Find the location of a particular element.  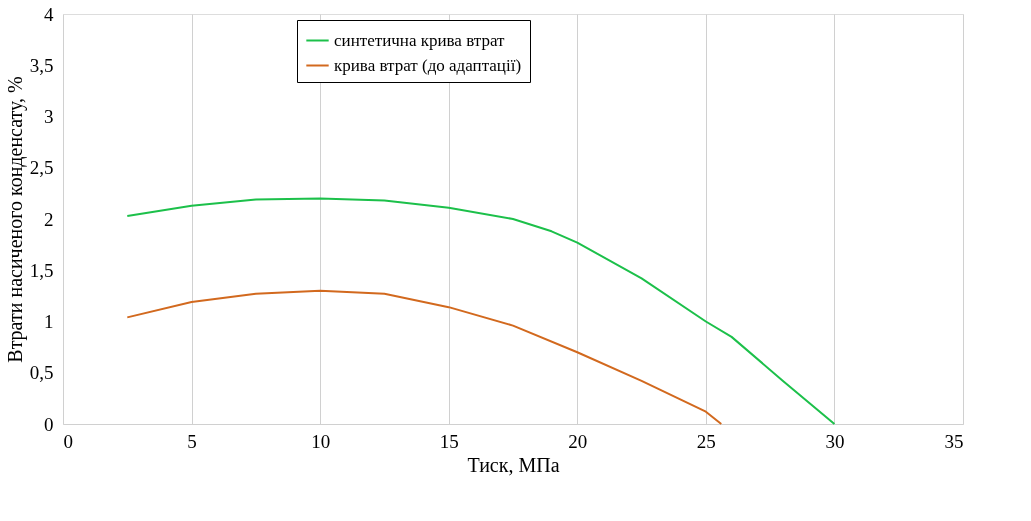

legend-label: синтетична крива втрат is located at coordinates (419, 40).